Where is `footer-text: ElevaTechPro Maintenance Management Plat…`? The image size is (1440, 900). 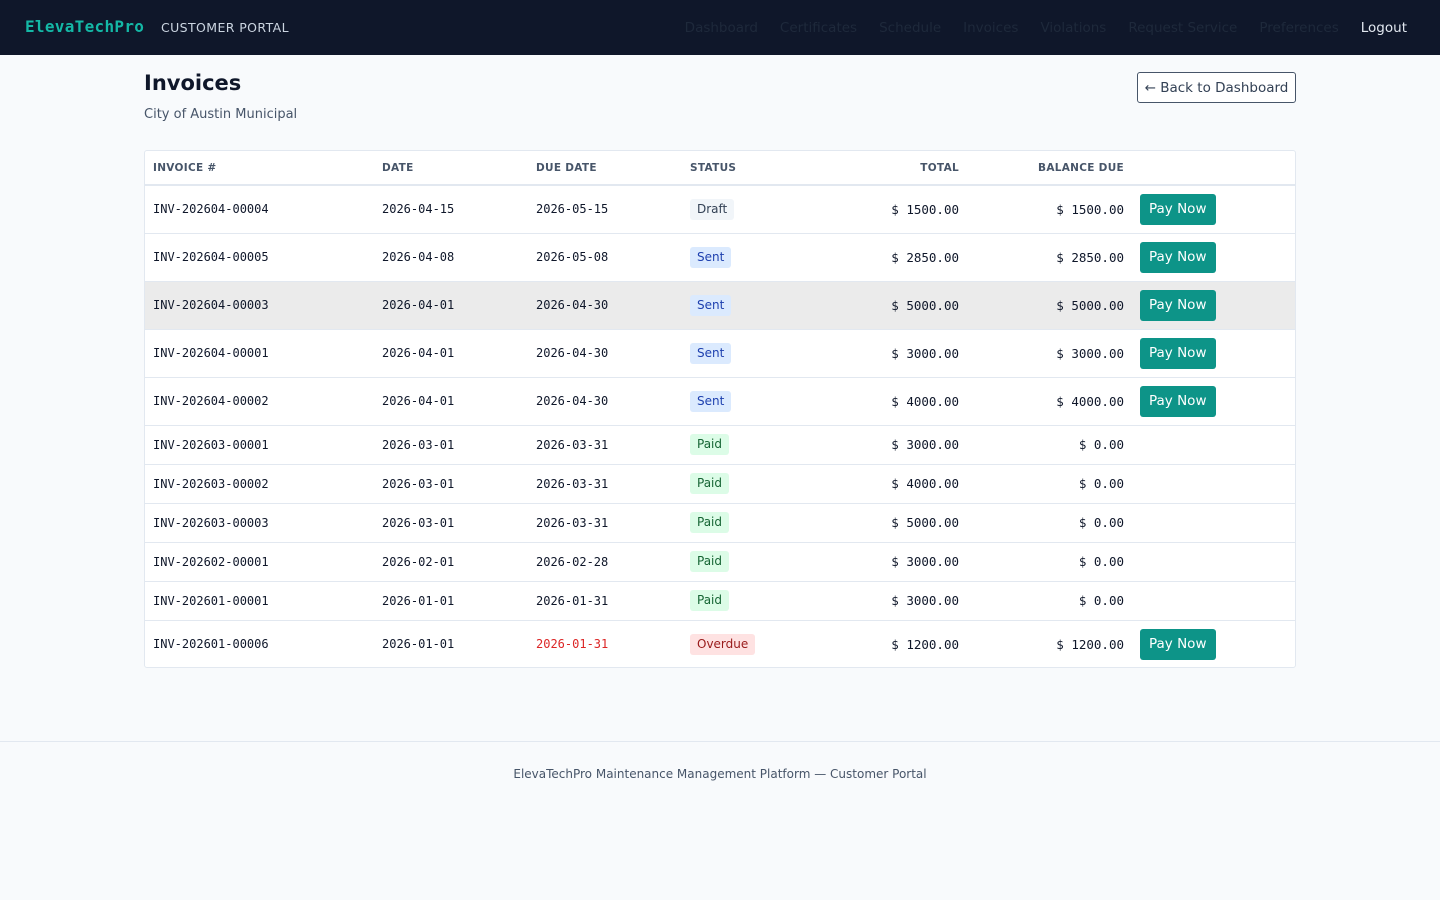 footer-text: ElevaTechPro Maintenance Management Plat… is located at coordinates (720, 774).